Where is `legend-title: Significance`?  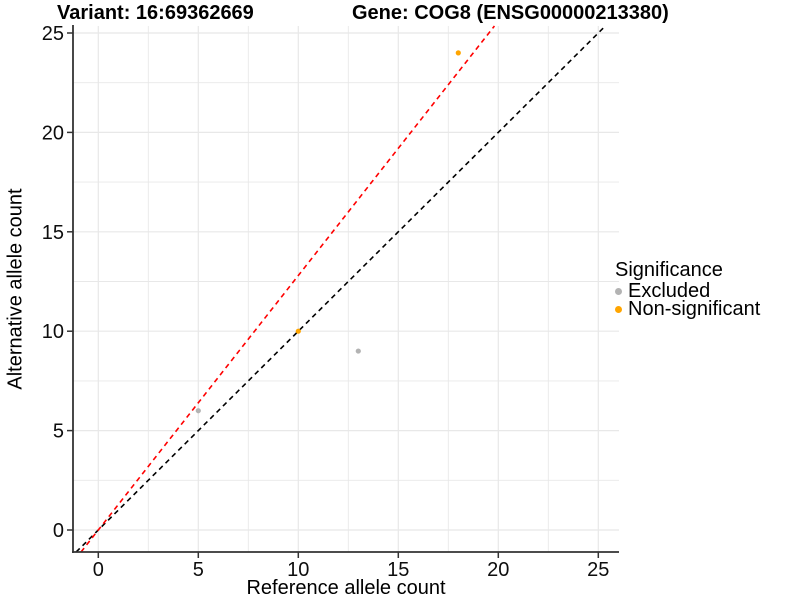
legend-title: Significance is located at coordinates (669, 270).